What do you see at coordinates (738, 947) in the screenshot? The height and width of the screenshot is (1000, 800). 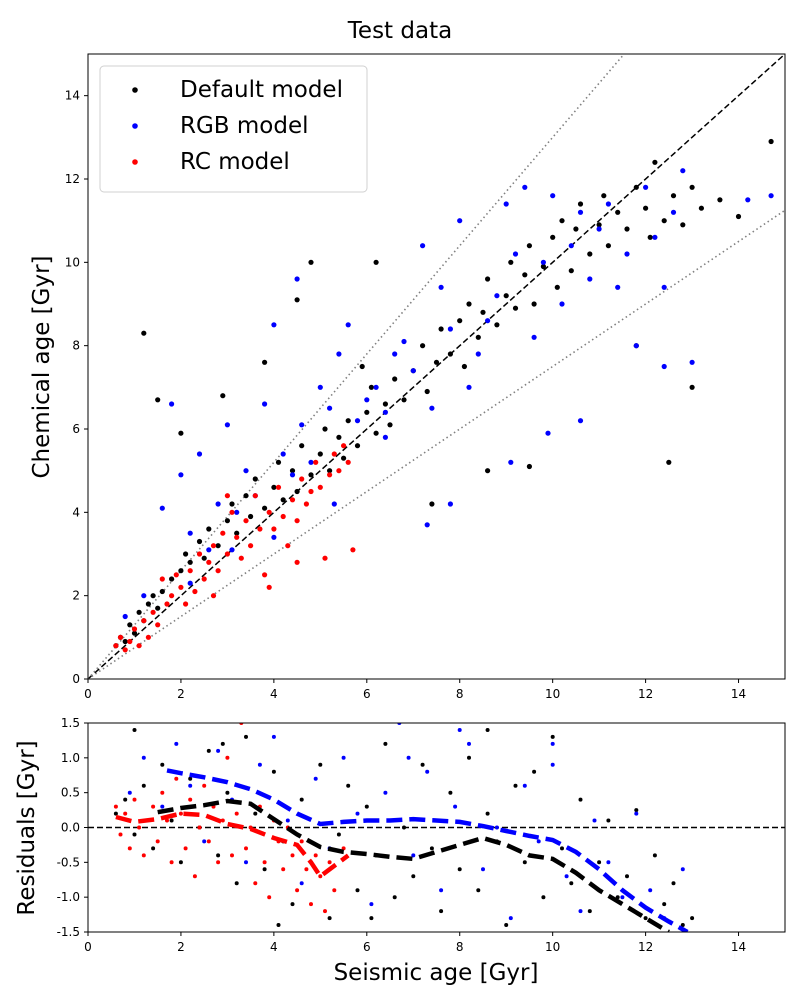 I see `bottom-x-tick-label: 14` at bounding box center [738, 947].